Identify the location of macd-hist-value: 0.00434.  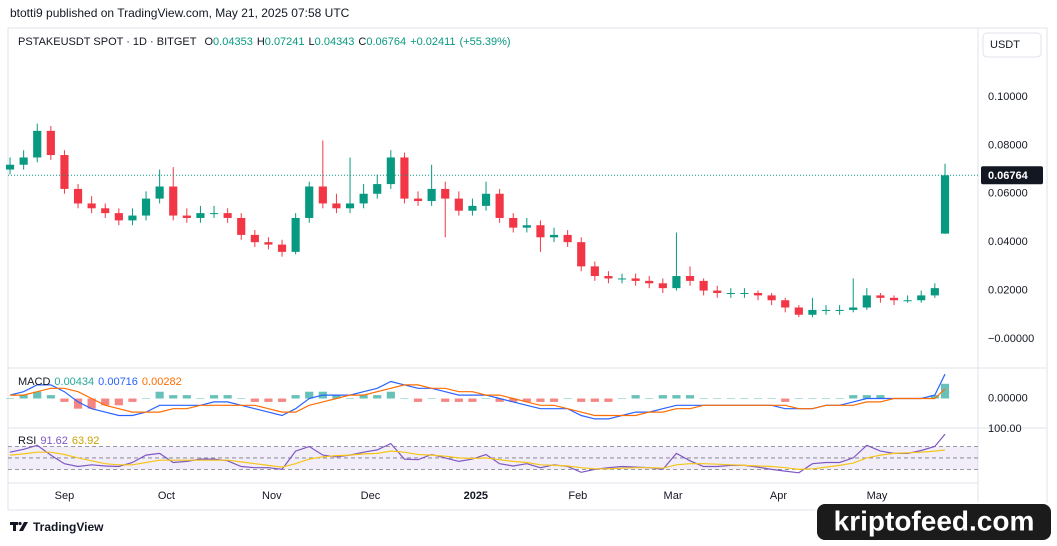
(74, 382).